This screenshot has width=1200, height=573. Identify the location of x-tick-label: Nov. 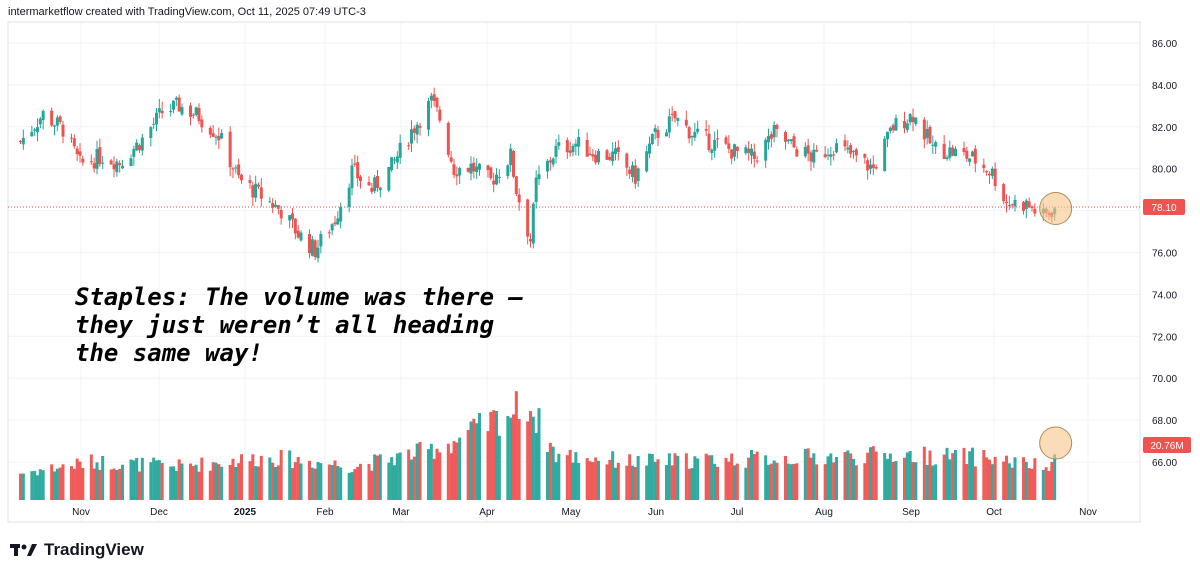
(1088, 512).